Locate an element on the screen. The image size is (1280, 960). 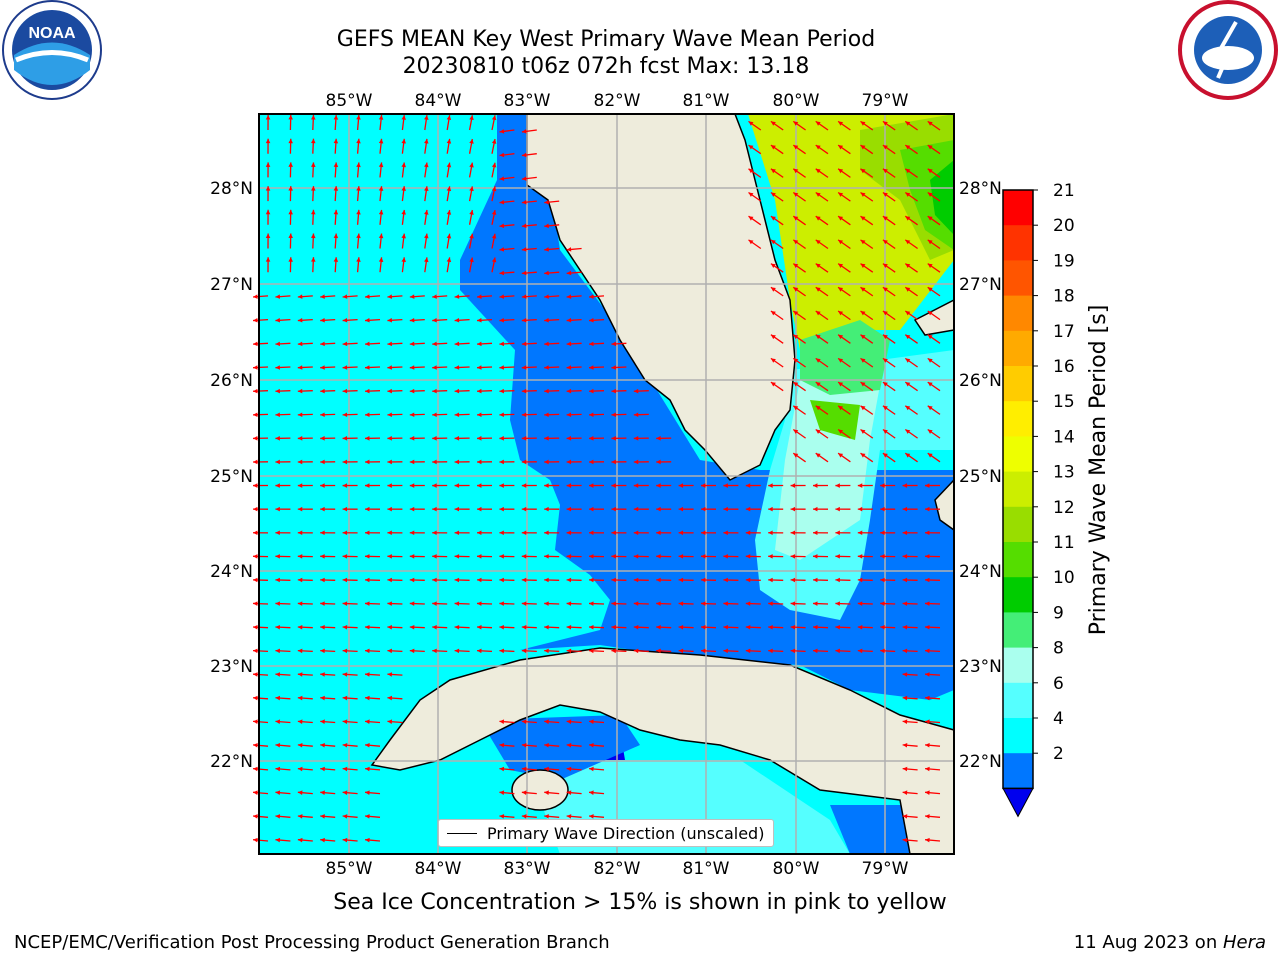
lat-label: 27°N is located at coordinates (980, 285).